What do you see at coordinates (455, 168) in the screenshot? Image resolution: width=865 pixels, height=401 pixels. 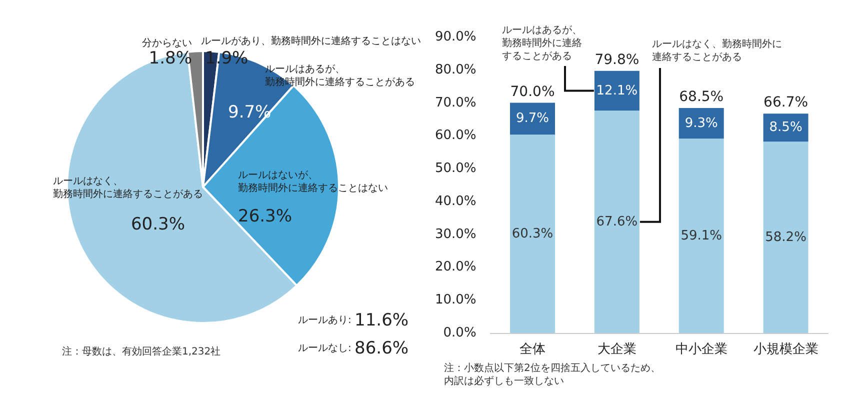 I see `y-tick-label: 50.0%` at bounding box center [455, 168].